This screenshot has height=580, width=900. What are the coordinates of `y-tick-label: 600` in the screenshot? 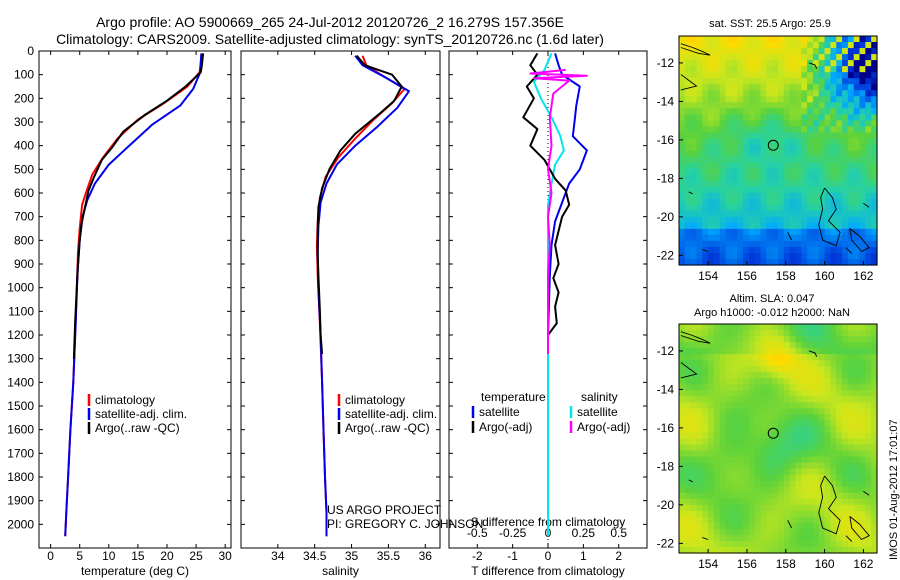 It's located at (24, 193).